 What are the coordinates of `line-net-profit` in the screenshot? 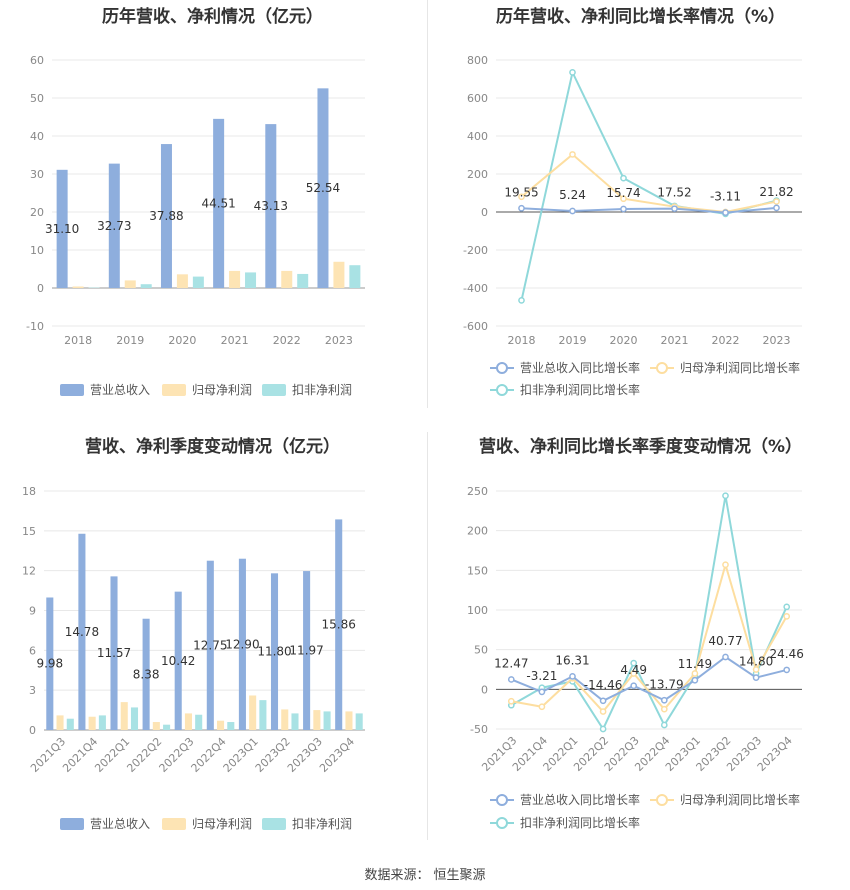 It's located at (649, 637).